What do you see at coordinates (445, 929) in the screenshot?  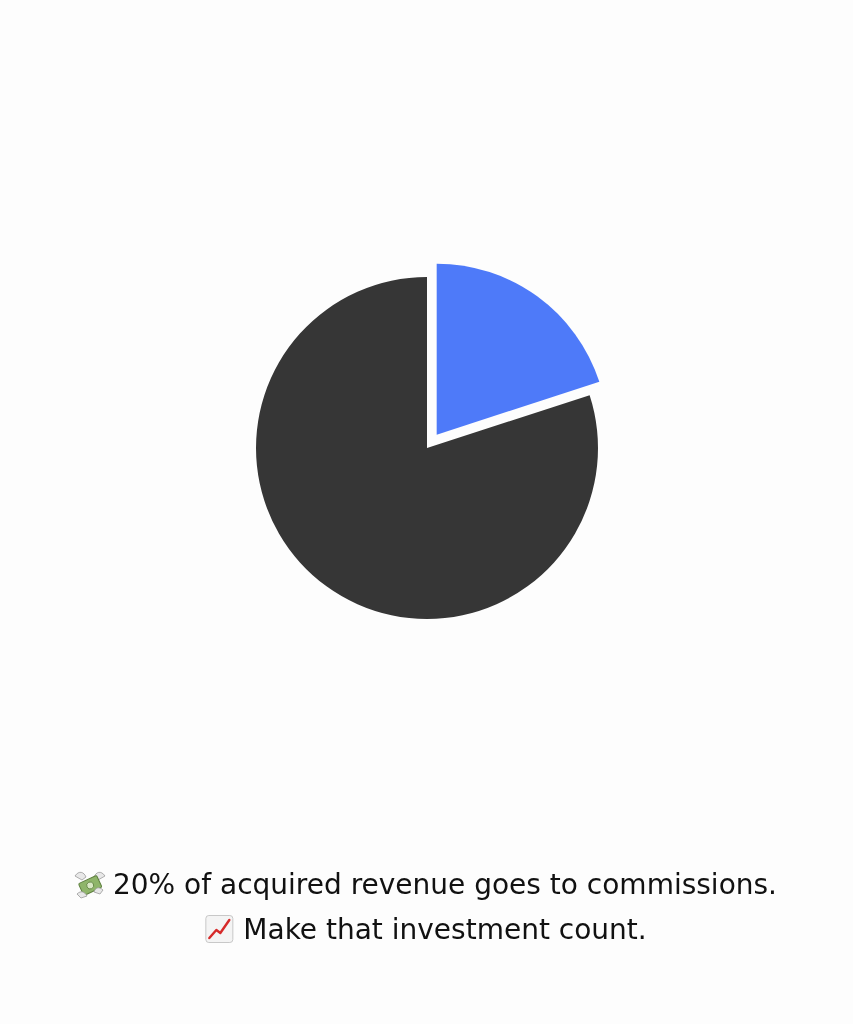 I see `text: Make that investment count.` at bounding box center [445, 929].